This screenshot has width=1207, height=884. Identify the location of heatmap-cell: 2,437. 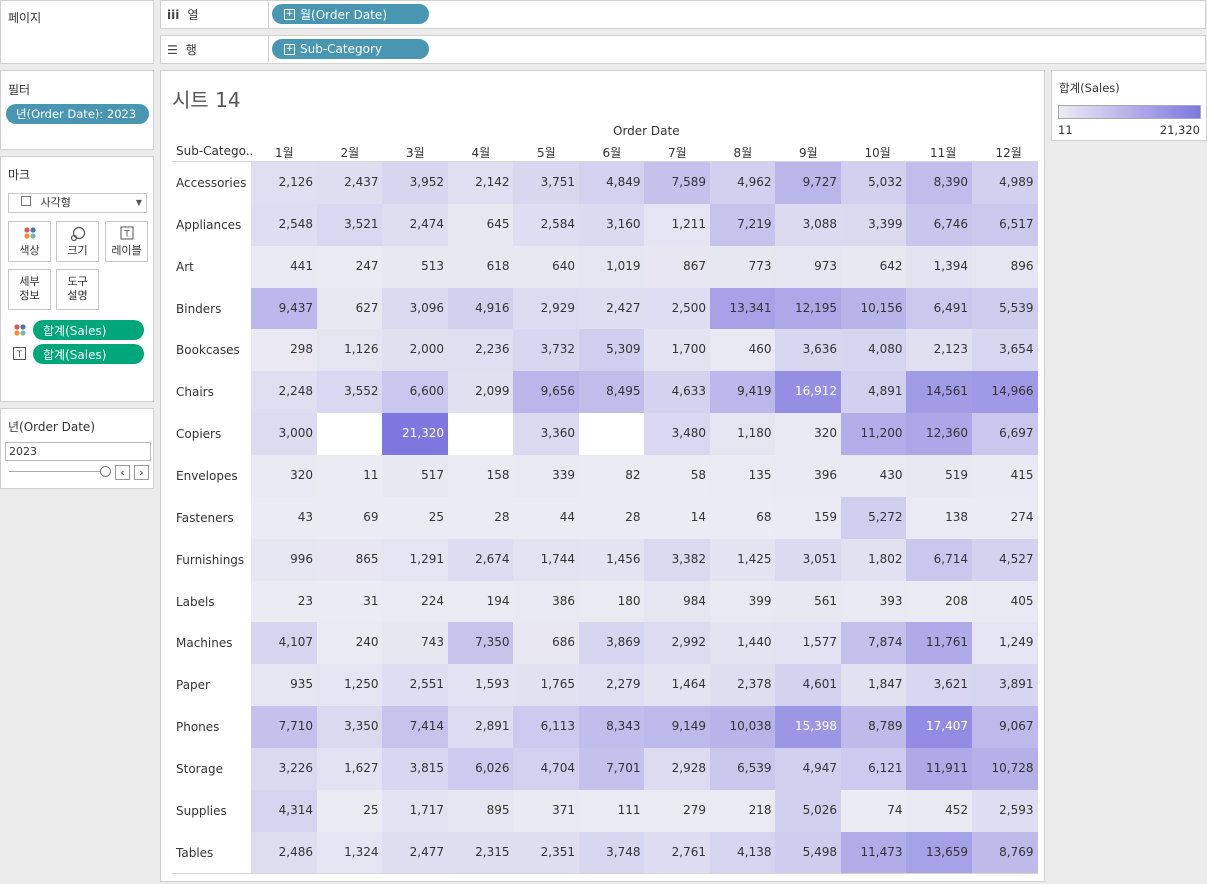
(349, 183).